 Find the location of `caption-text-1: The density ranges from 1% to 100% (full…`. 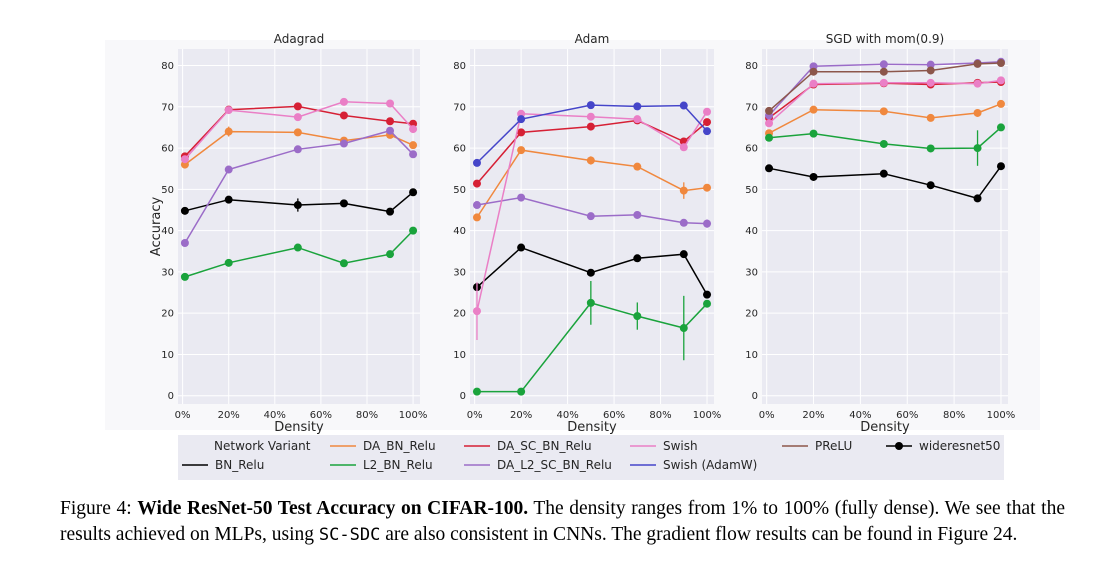

caption-text-1: The density ranges from 1% to 100% (full… is located at coordinates (562, 521).